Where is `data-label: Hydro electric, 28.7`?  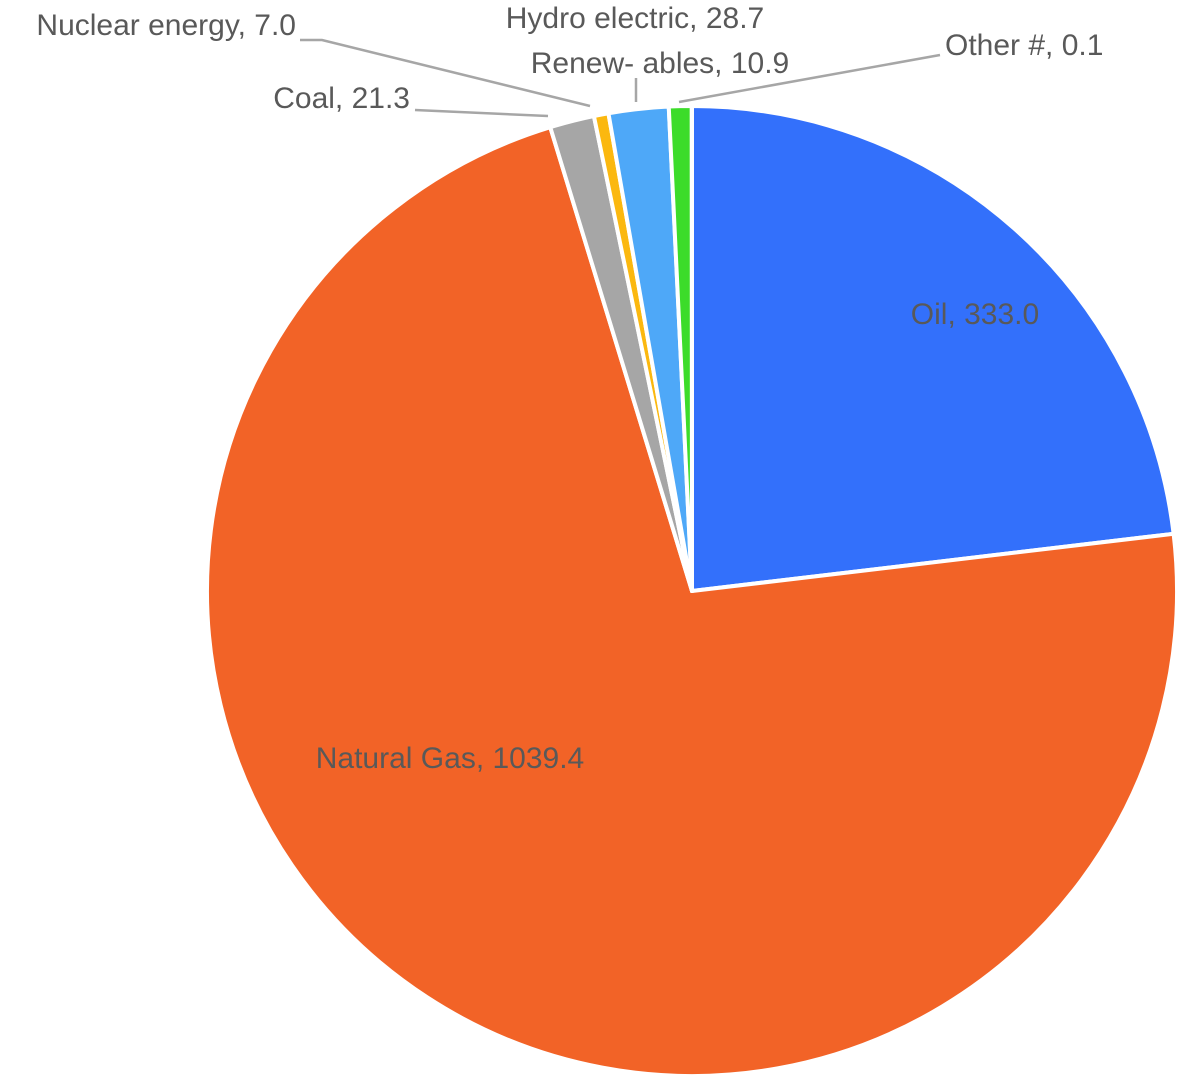
data-label: Hydro electric, 28.7 is located at coordinates (635, 18).